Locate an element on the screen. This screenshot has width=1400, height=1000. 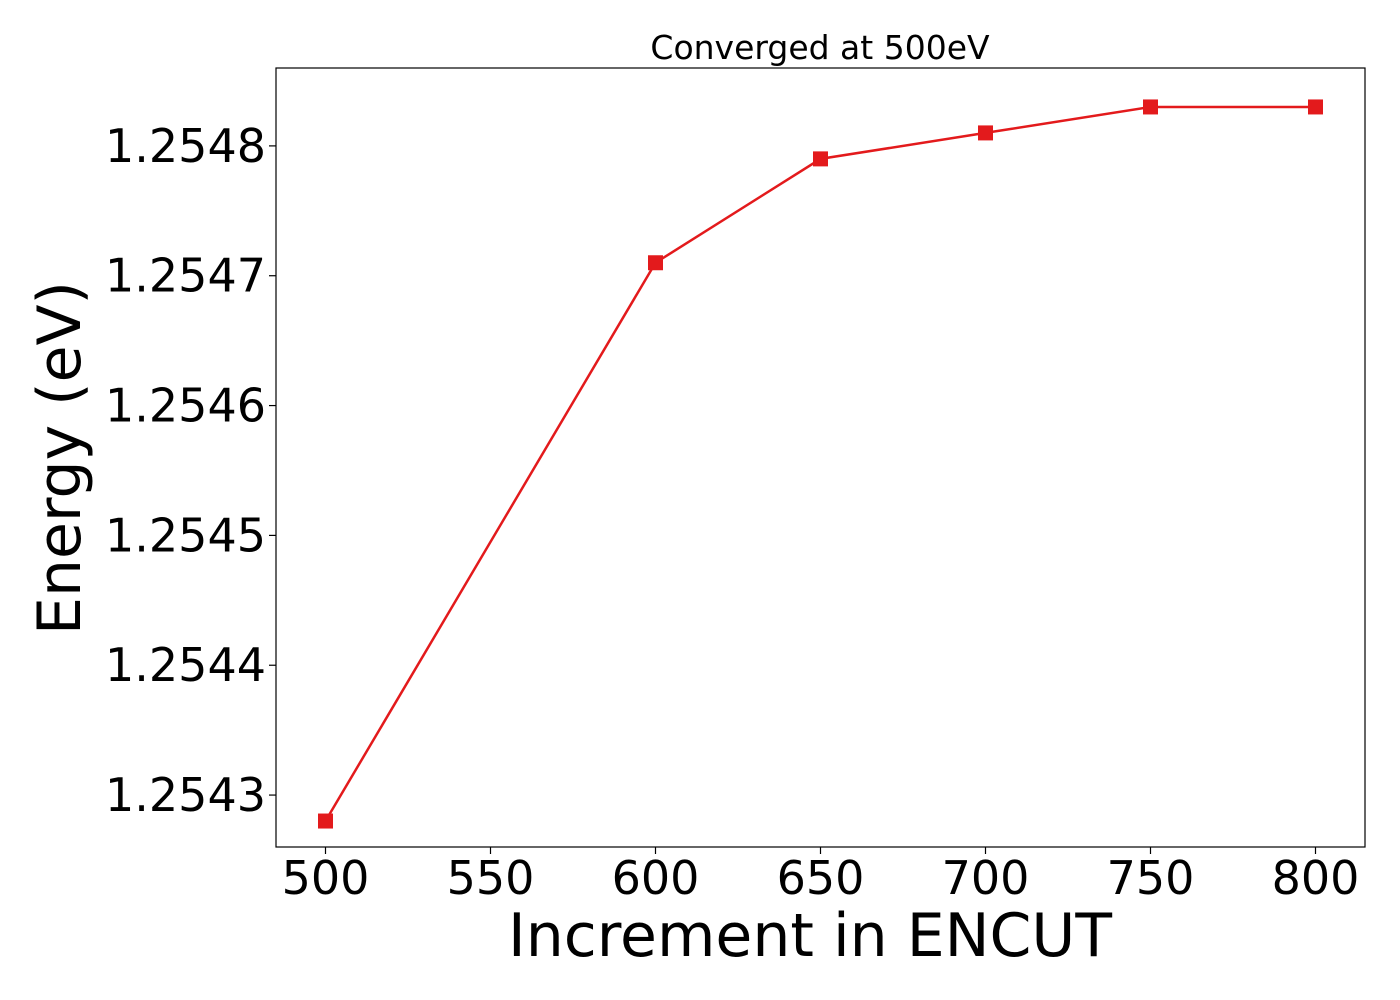
x-tick-label: 650 is located at coordinates (821, 878).